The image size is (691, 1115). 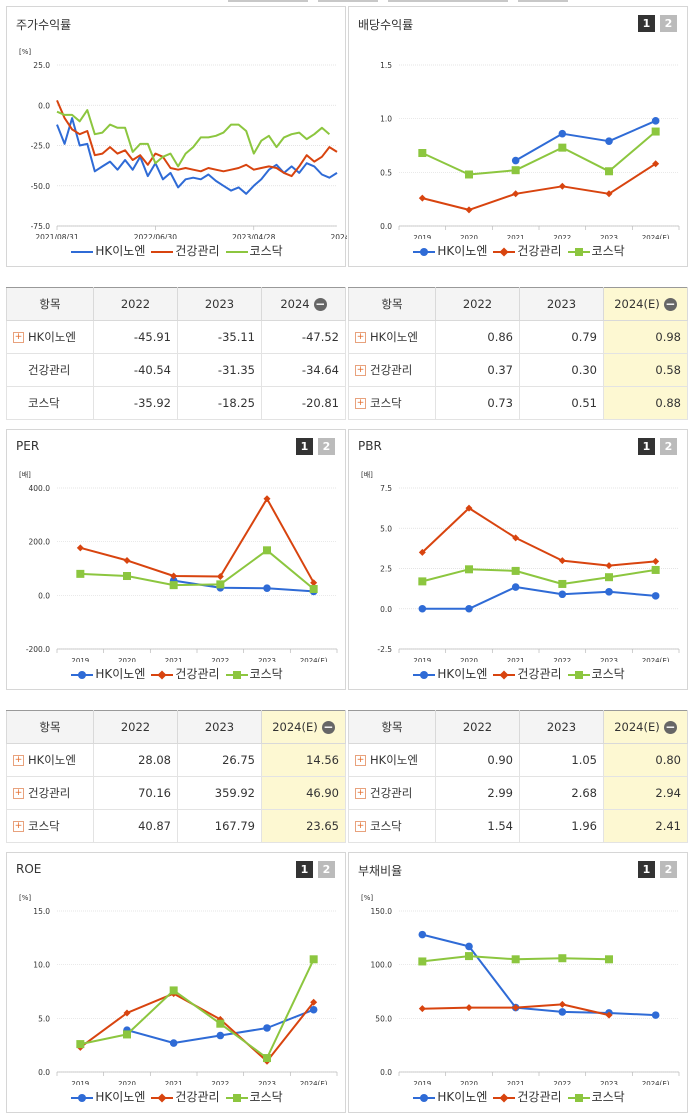 I want to click on value-cell: 359.92, so click(x=219, y=793).